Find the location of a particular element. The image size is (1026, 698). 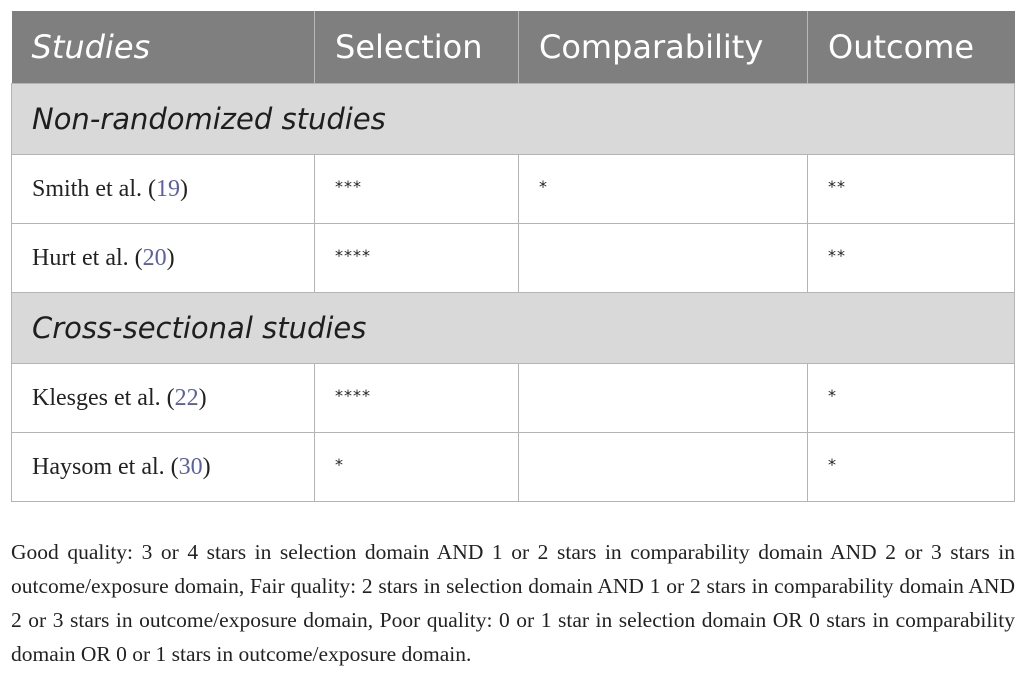

section-row-non-randomized: Non-randomized studies is located at coordinates (513, 119).